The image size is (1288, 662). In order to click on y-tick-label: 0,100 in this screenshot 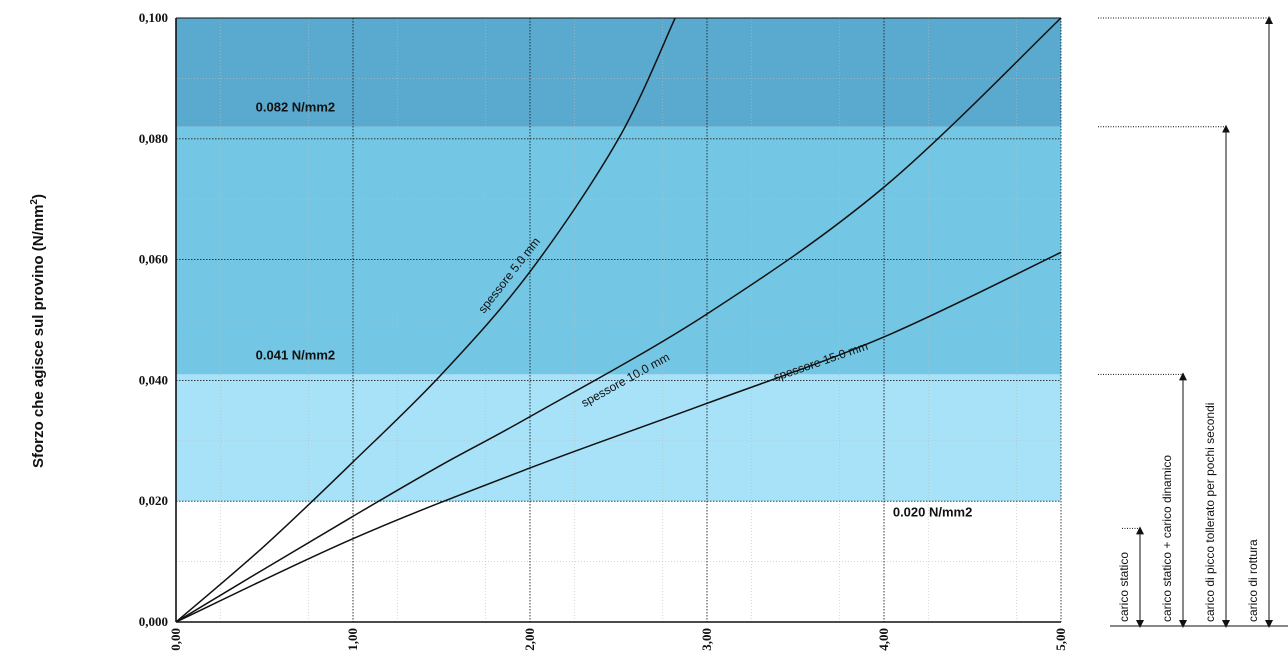, I will do `click(153, 17)`.